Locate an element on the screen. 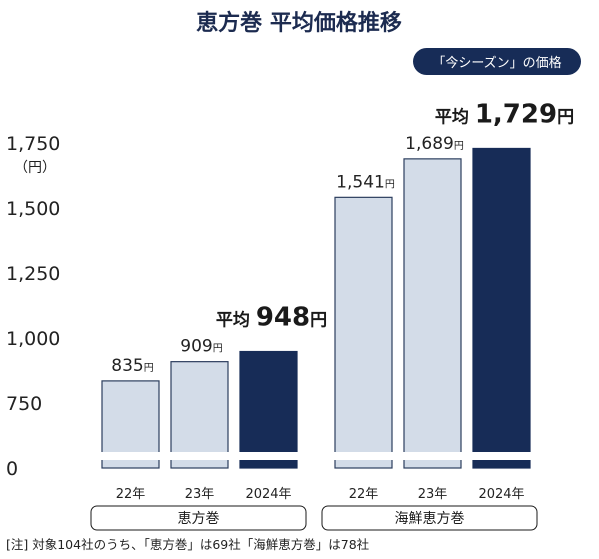  average-label: 平均 1,729円 is located at coordinates (504, 114).